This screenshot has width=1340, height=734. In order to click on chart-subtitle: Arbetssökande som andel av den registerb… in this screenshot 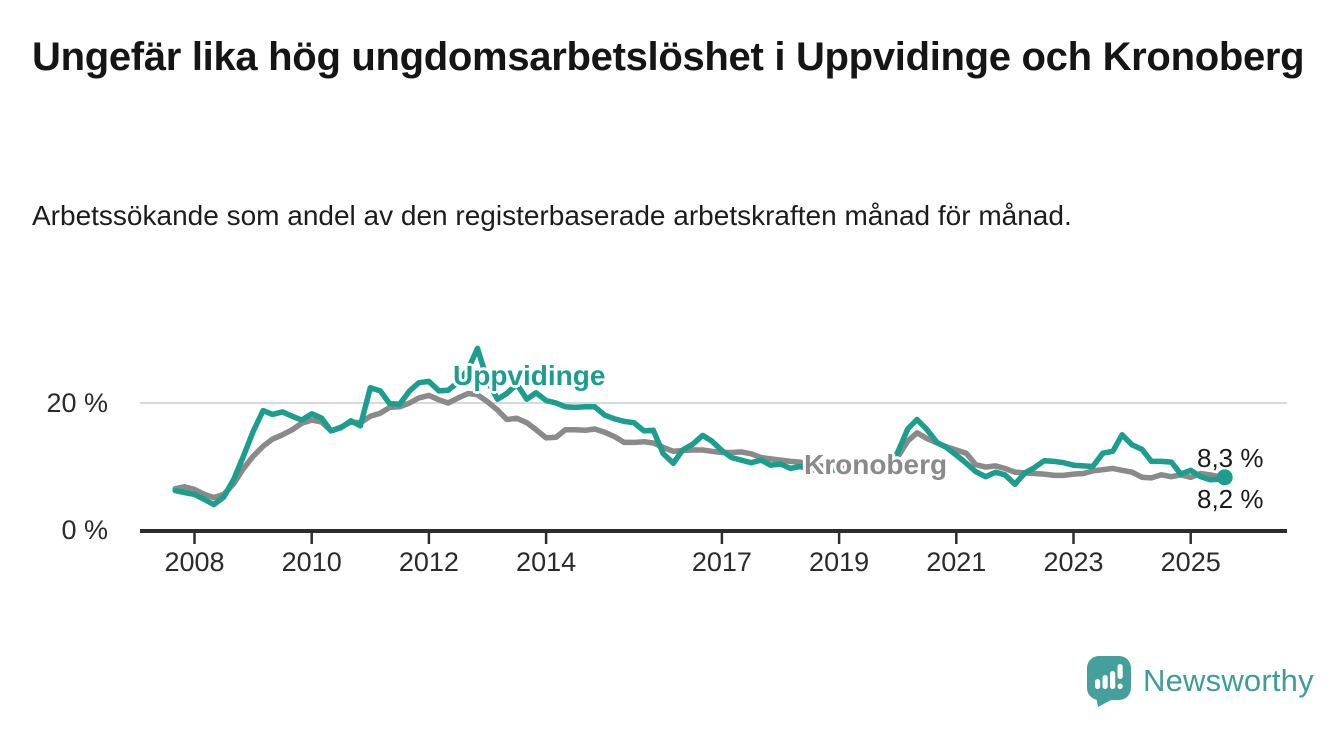, I will do `click(552, 215)`.